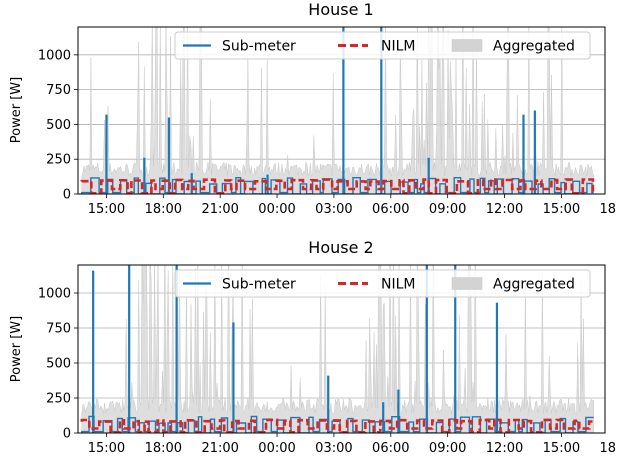 This screenshot has height=466, width=617. I want to click on legend-house-1: Sub-meter NILM Aggregated, so click(382, 45).